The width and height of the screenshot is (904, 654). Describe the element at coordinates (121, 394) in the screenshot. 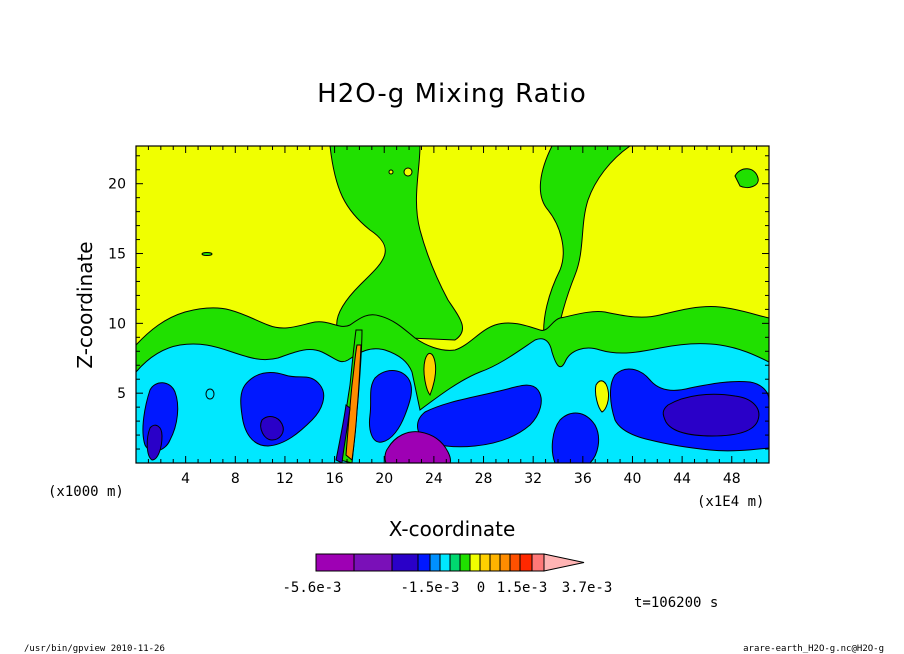

I see `y-tick-label: 5` at that location.